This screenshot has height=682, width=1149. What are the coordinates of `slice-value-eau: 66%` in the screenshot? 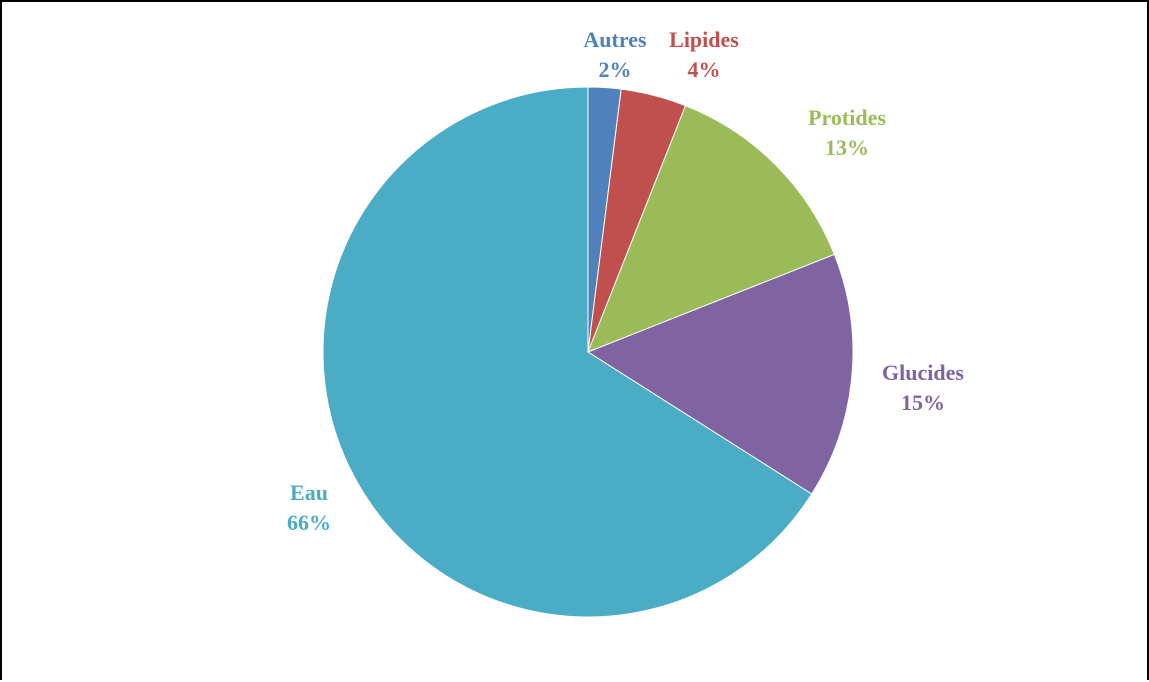 It's located at (309, 522).